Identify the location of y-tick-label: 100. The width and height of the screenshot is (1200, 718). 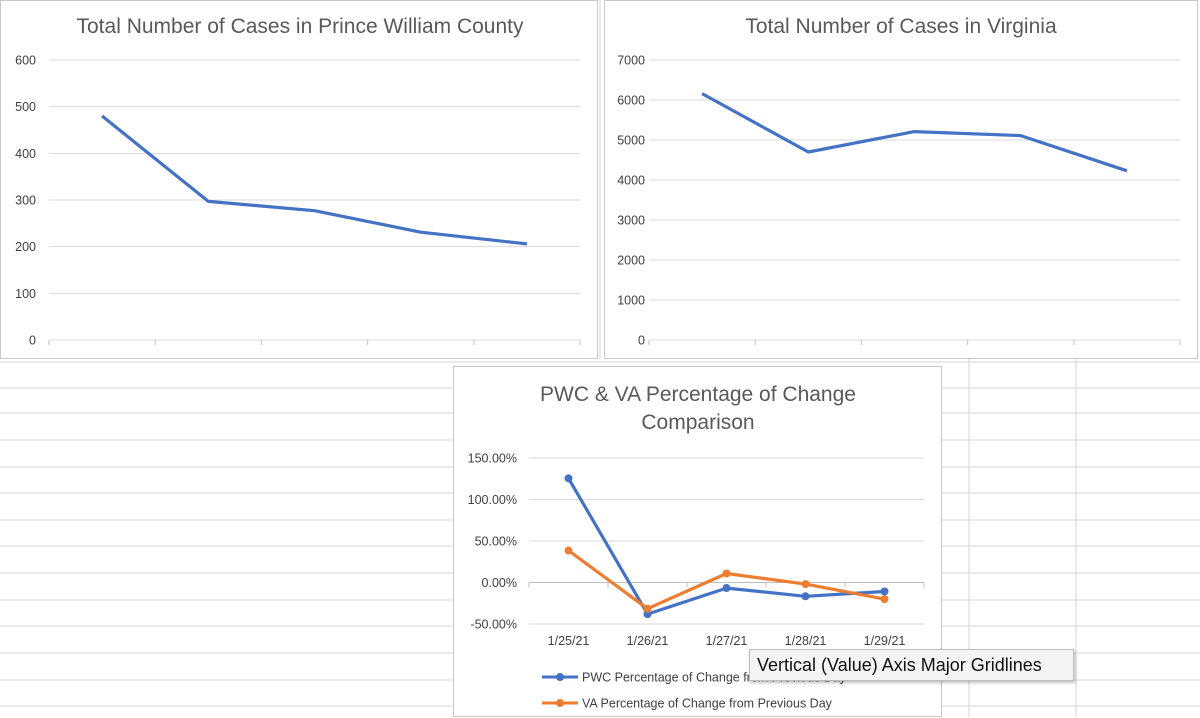
(25, 294).